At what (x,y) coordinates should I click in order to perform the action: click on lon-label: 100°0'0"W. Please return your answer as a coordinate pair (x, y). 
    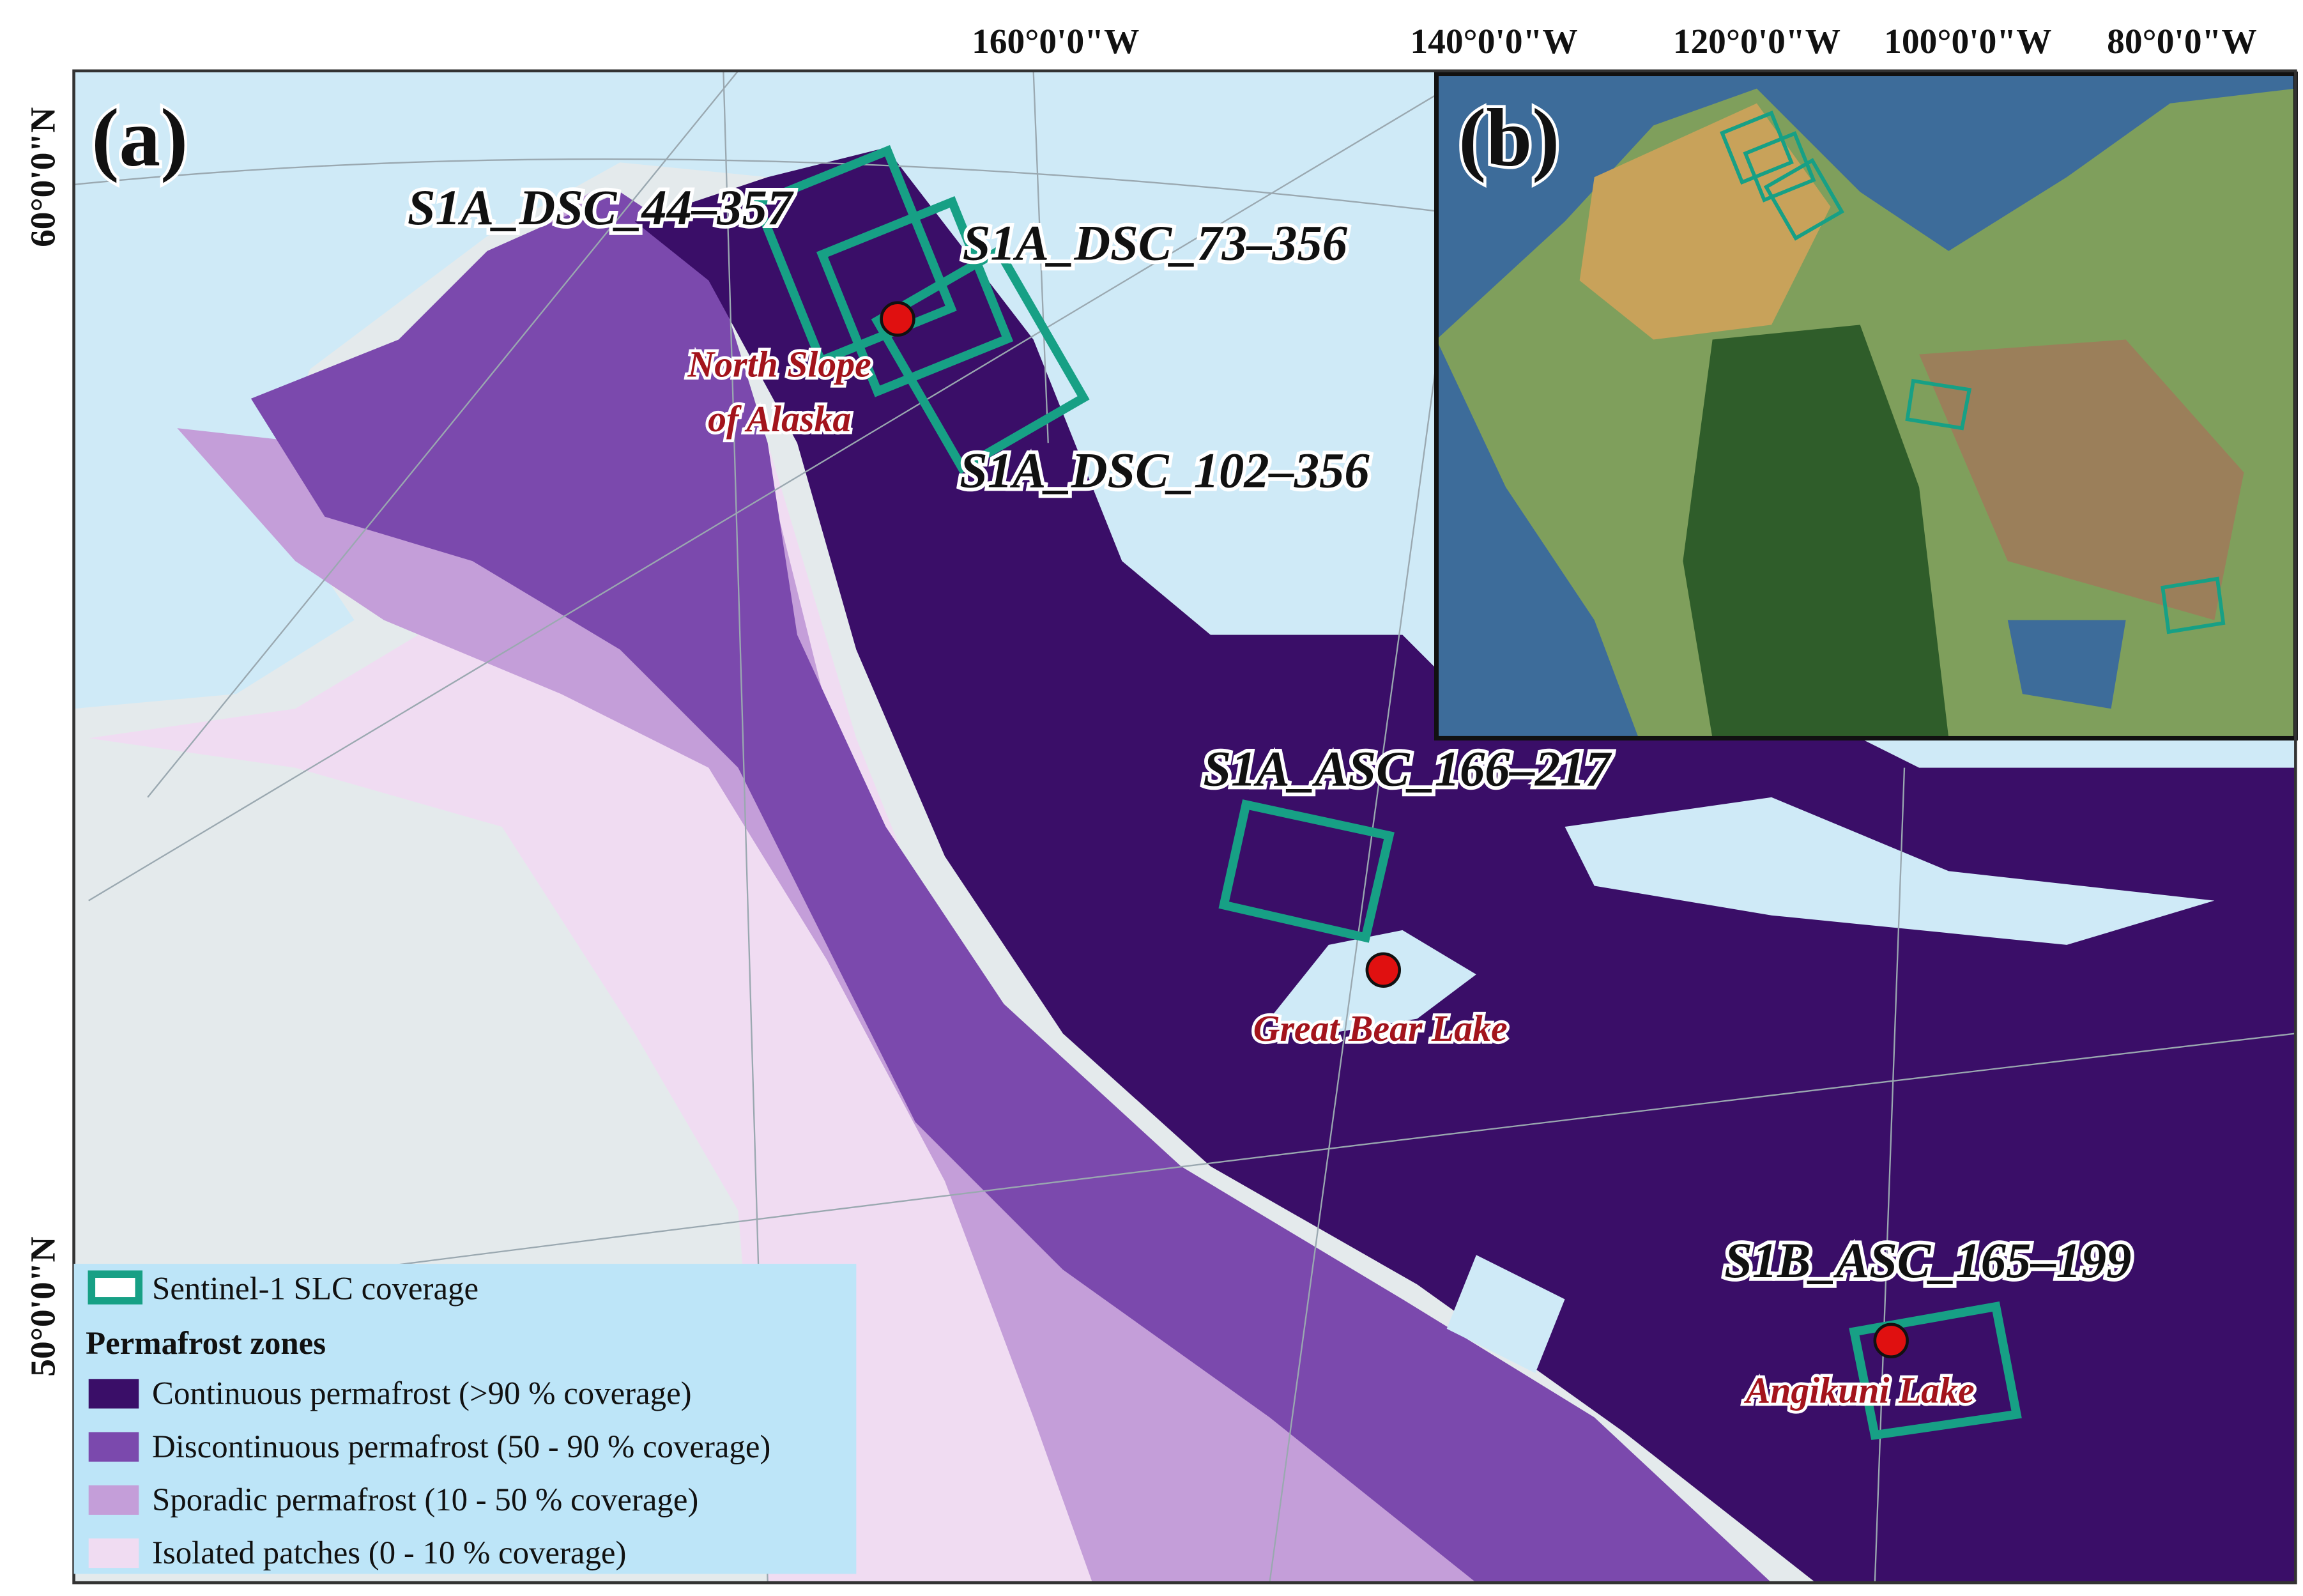
    Looking at the image, I should click on (1967, 41).